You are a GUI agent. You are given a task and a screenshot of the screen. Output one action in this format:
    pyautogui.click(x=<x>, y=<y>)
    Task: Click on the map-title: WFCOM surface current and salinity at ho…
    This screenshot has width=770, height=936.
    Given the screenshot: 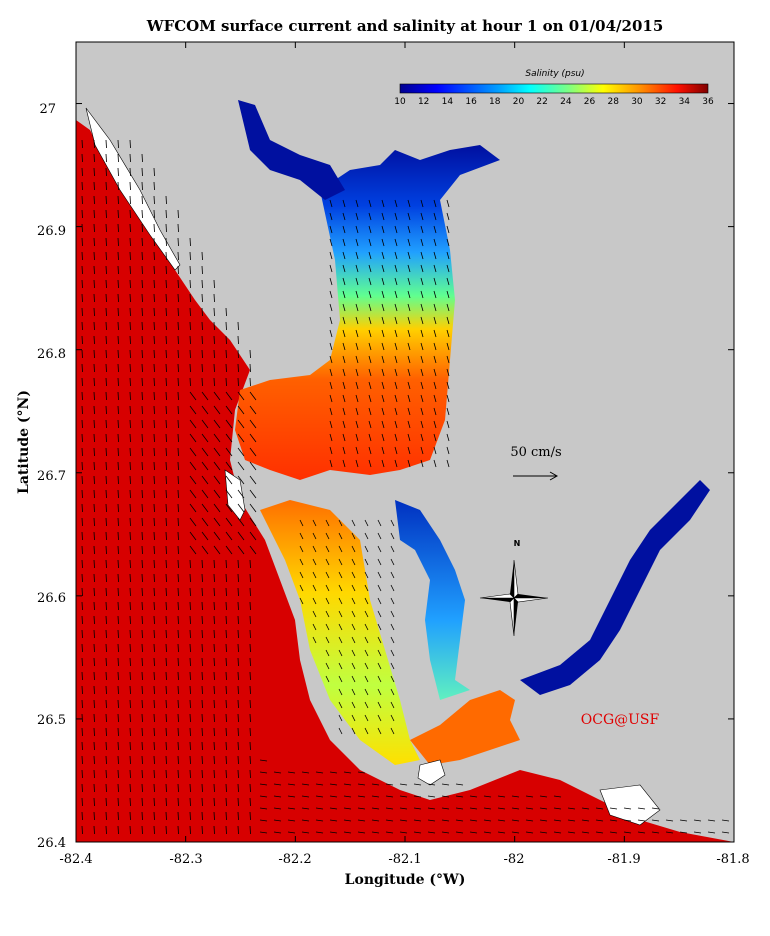 What is the action you would take?
    pyautogui.click(x=405, y=26)
    